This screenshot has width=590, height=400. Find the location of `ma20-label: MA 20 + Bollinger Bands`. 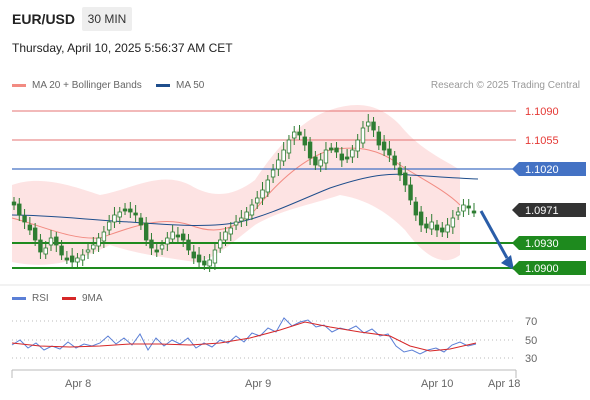

ma20-label: MA 20 + Bollinger Bands is located at coordinates (87, 85).